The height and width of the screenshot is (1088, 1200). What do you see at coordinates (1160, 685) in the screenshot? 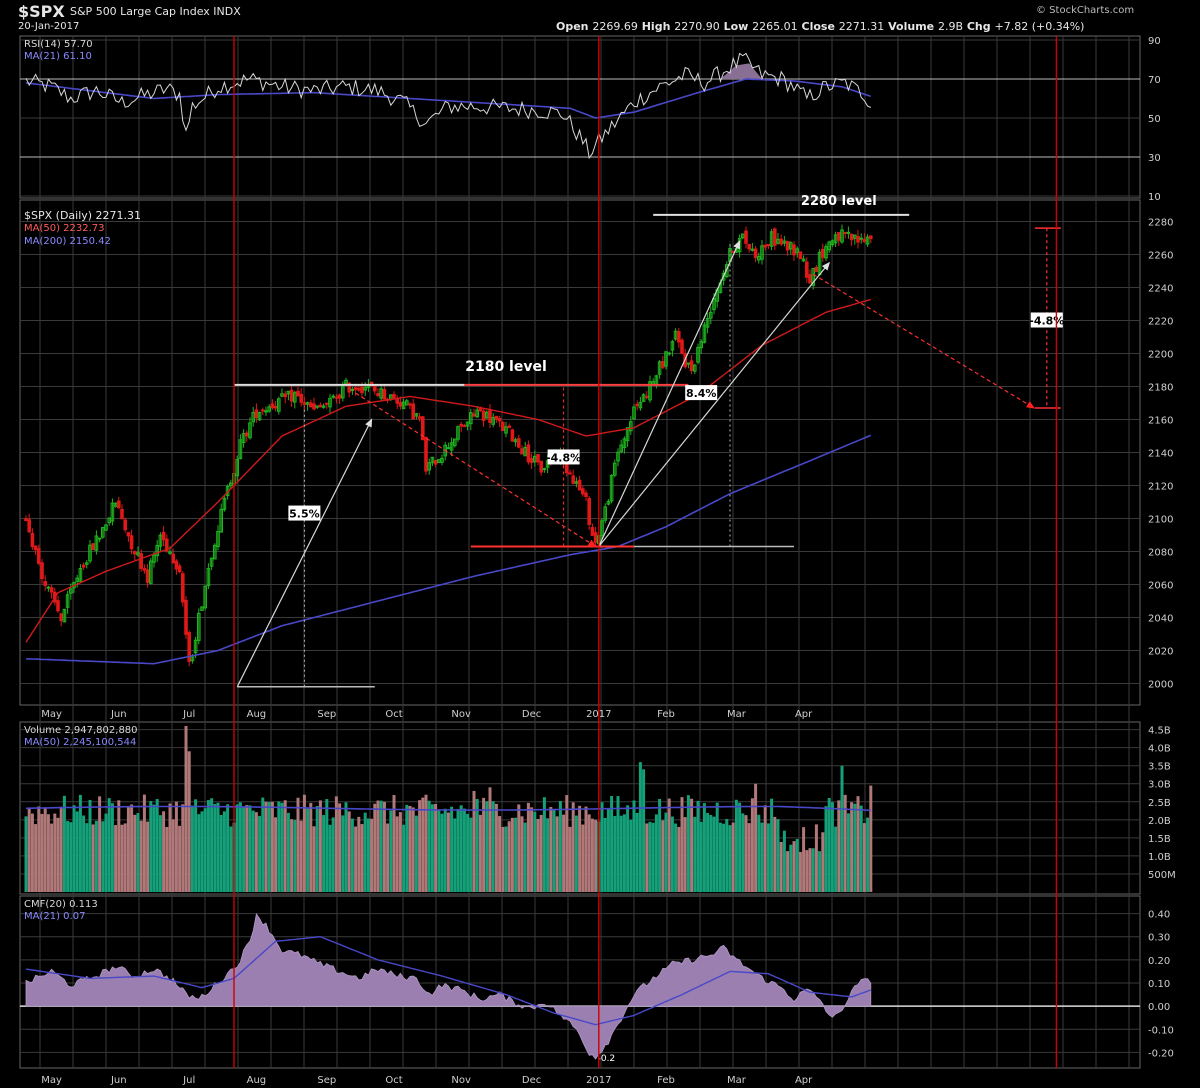
I see `price-tick-label: 2000` at bounding box center [1160, 685].